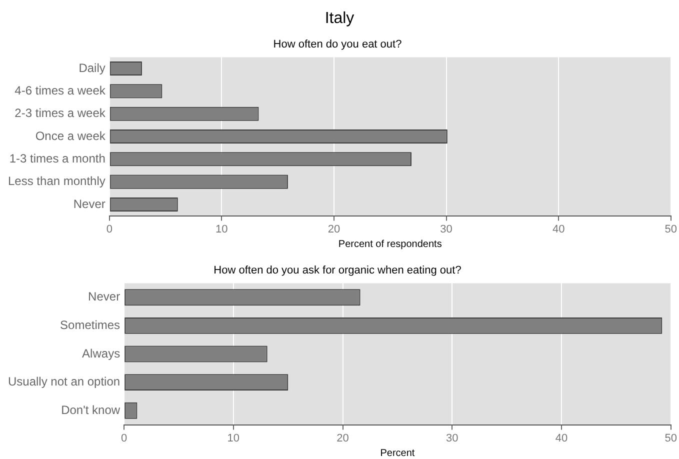  What do you see at coordinates (57, 181) in the screenshot?
I see `y-tick-label: Less than monthly` at bounding box center [57, 181].